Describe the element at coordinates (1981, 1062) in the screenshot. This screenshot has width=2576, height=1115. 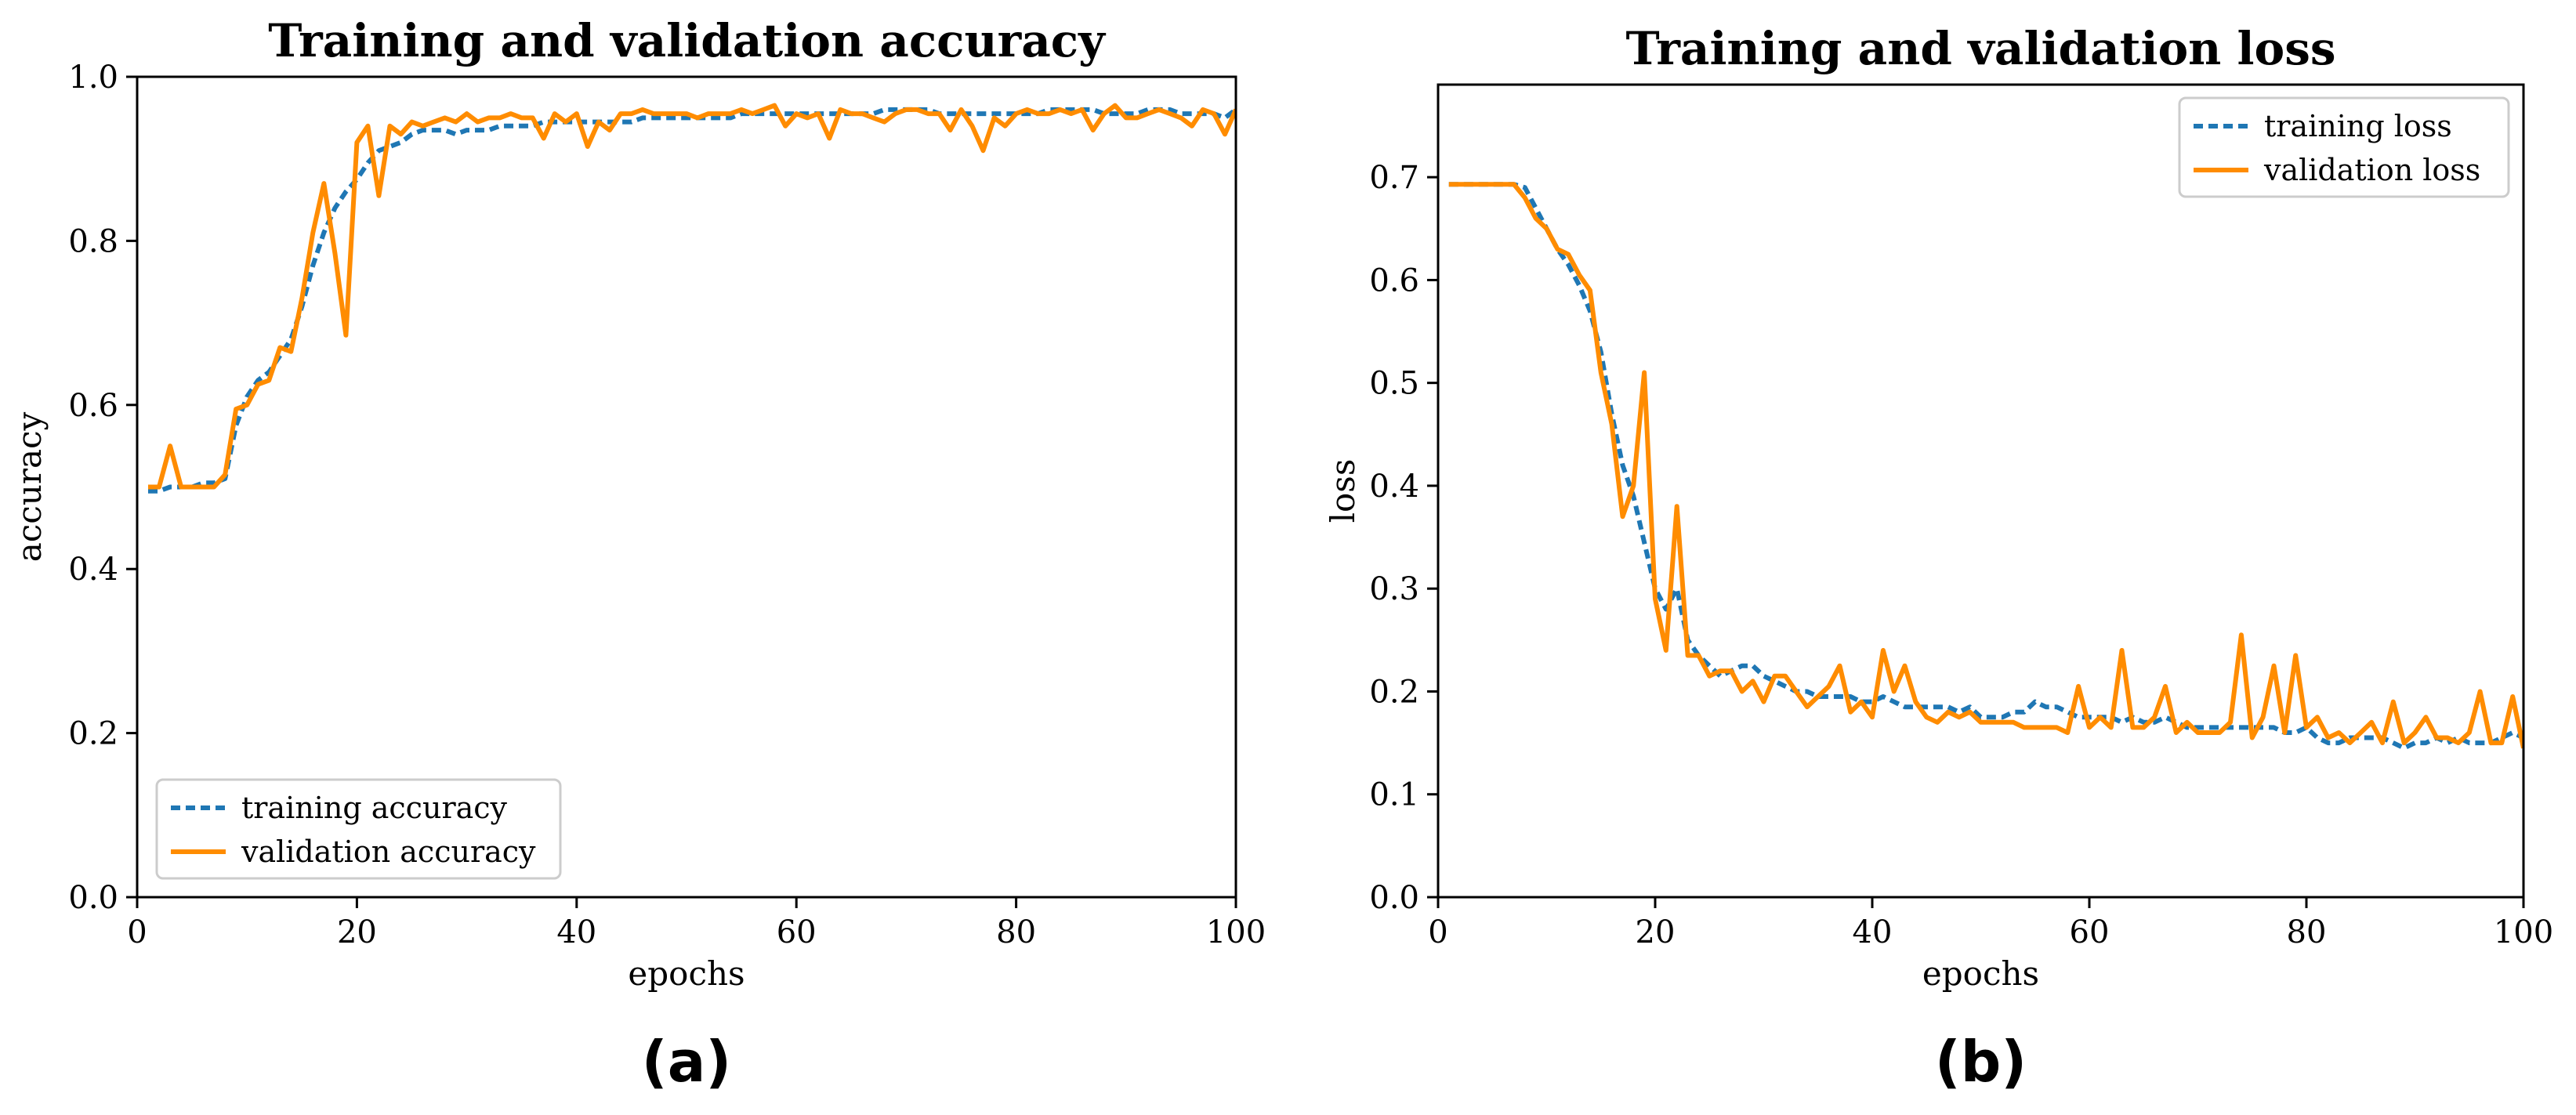
I see `panel-label: (b)` at that location.